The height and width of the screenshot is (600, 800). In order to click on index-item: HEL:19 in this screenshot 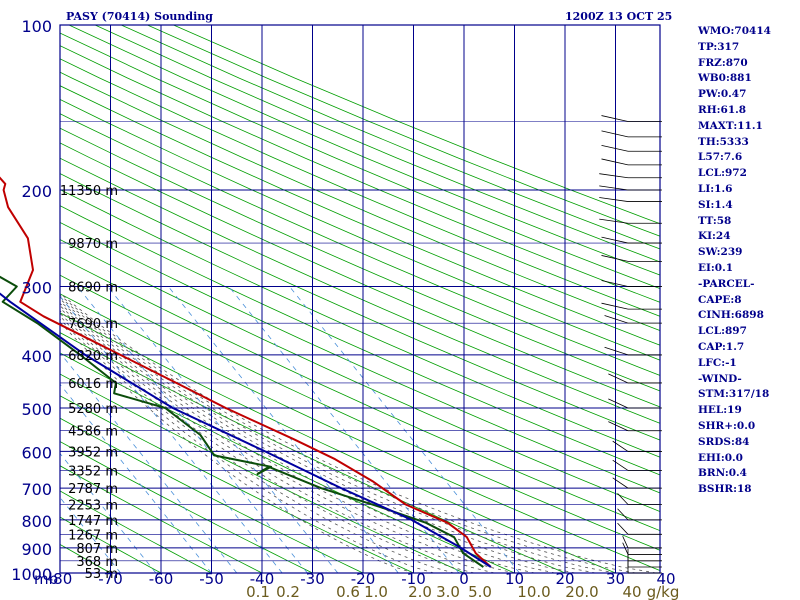, I will do `click(720, 410)`.